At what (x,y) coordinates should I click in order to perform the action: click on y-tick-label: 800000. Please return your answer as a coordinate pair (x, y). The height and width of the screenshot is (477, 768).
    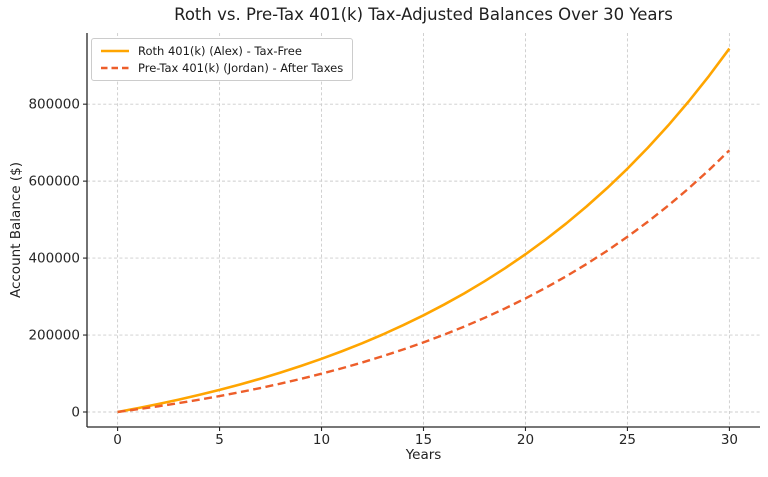
    Looking at the image, I should click on (54, 105).